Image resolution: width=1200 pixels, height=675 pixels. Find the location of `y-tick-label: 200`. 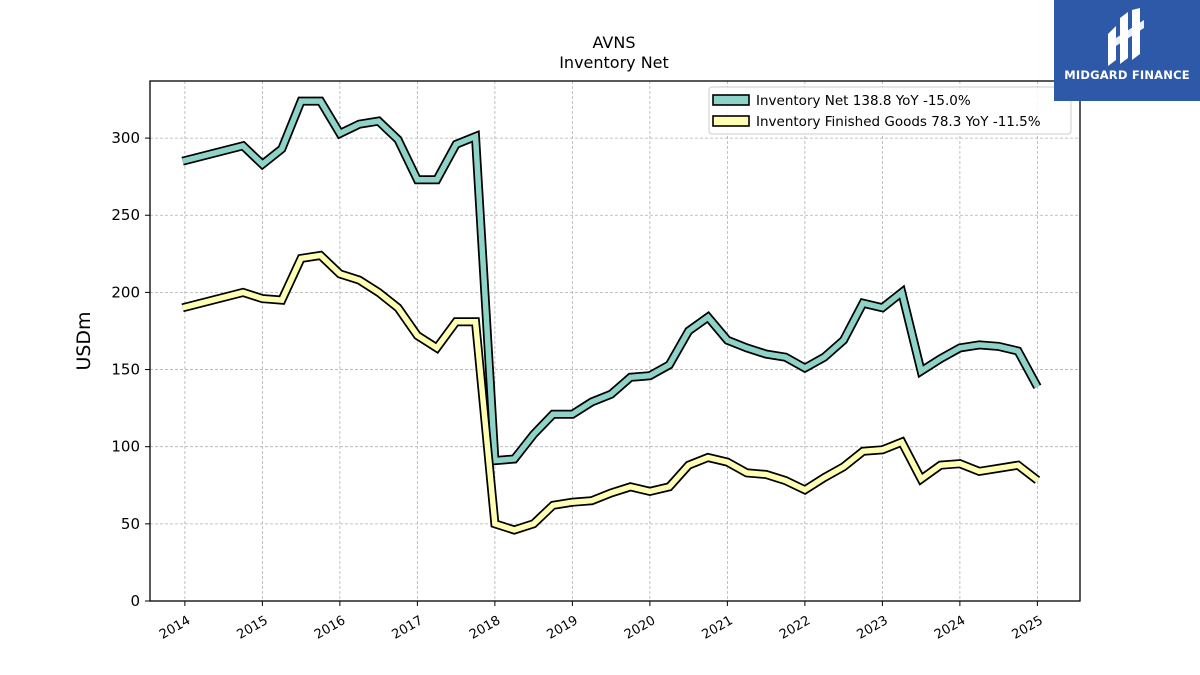

y-tick-label: 200 is located at coordinates (125, 292).